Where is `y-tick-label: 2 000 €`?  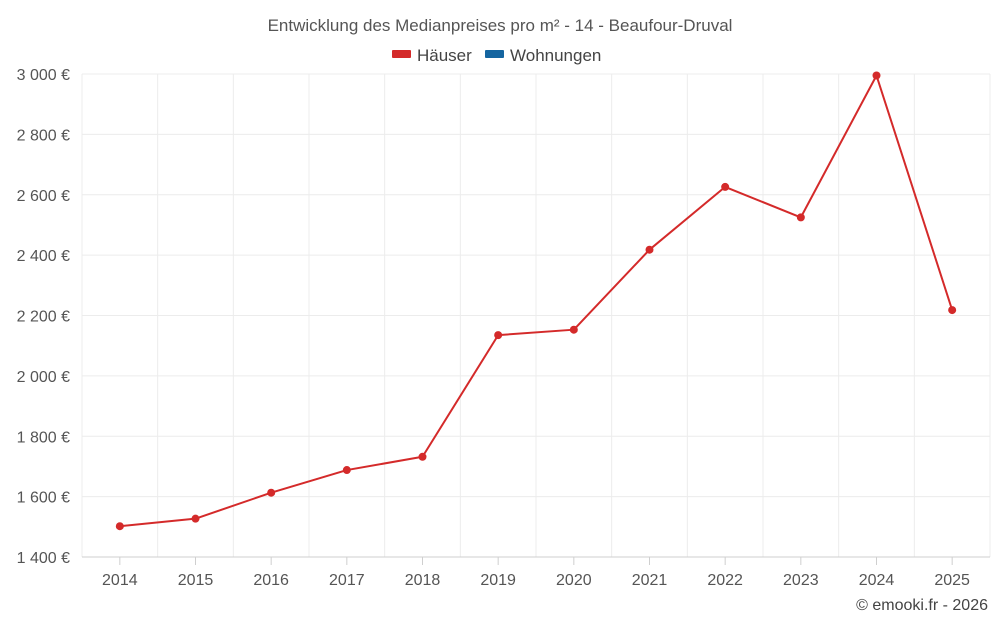 y-tick-label: 2 000 € is located at coordinates (43, 377).